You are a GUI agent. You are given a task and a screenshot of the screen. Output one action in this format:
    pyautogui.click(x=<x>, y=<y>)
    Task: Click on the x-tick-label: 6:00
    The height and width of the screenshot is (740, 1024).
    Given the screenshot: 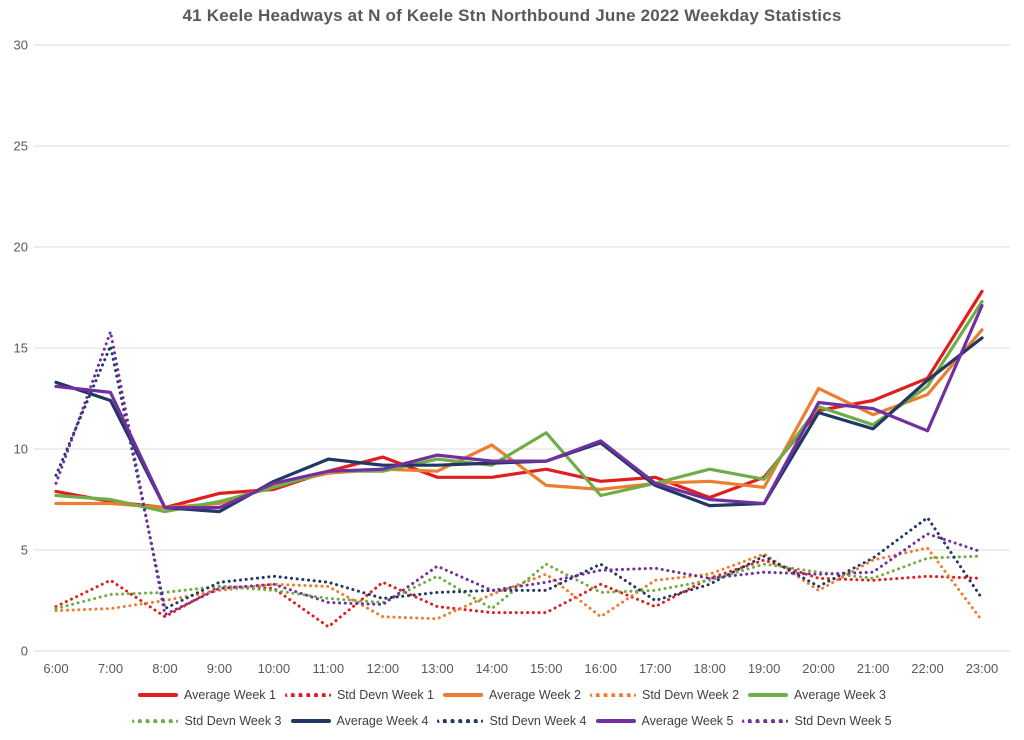 What is the action you would take?
    pyautogui.click(x=55, y=668)
    